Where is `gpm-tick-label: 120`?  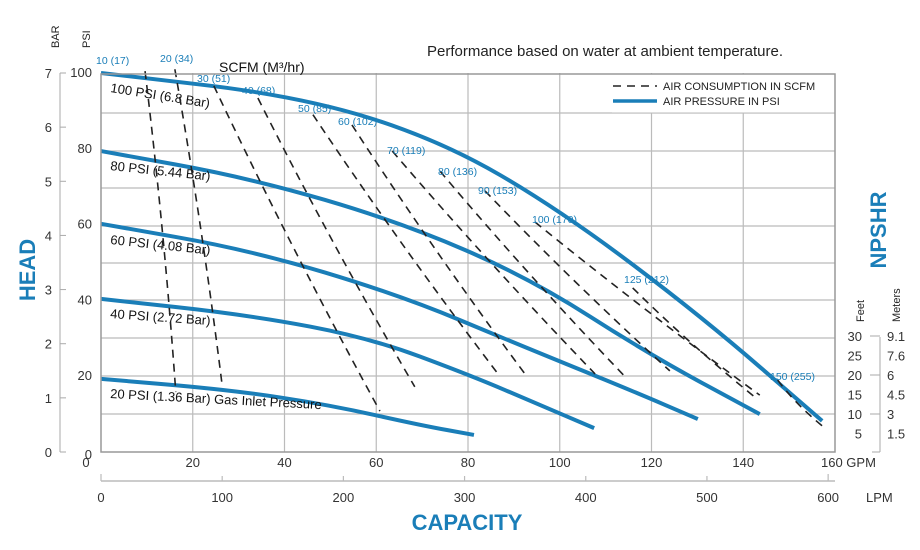
gpm-tick-label: 120 is located at coordinates (652, 462).